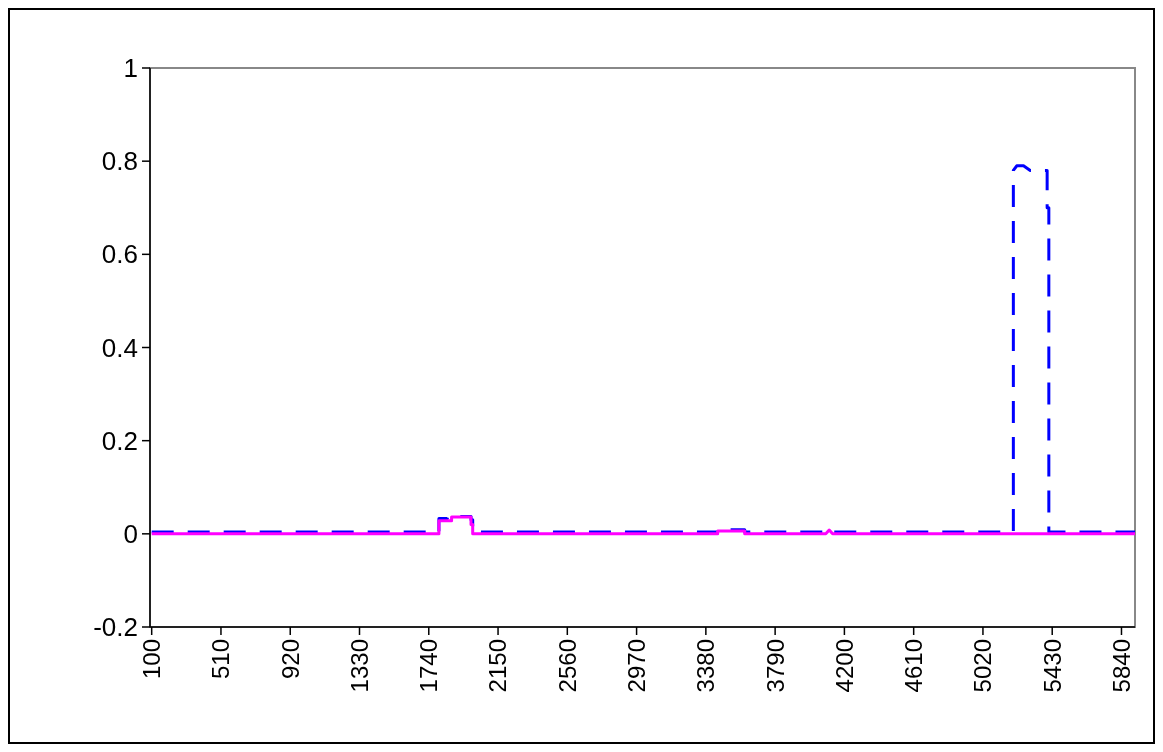 The width and height of the screenshot is (1163, 752). What do you see at coordinates (119, 161) in the screenshot?
I see `y-tick-label: 0.8` at bounding box center [119, 161].